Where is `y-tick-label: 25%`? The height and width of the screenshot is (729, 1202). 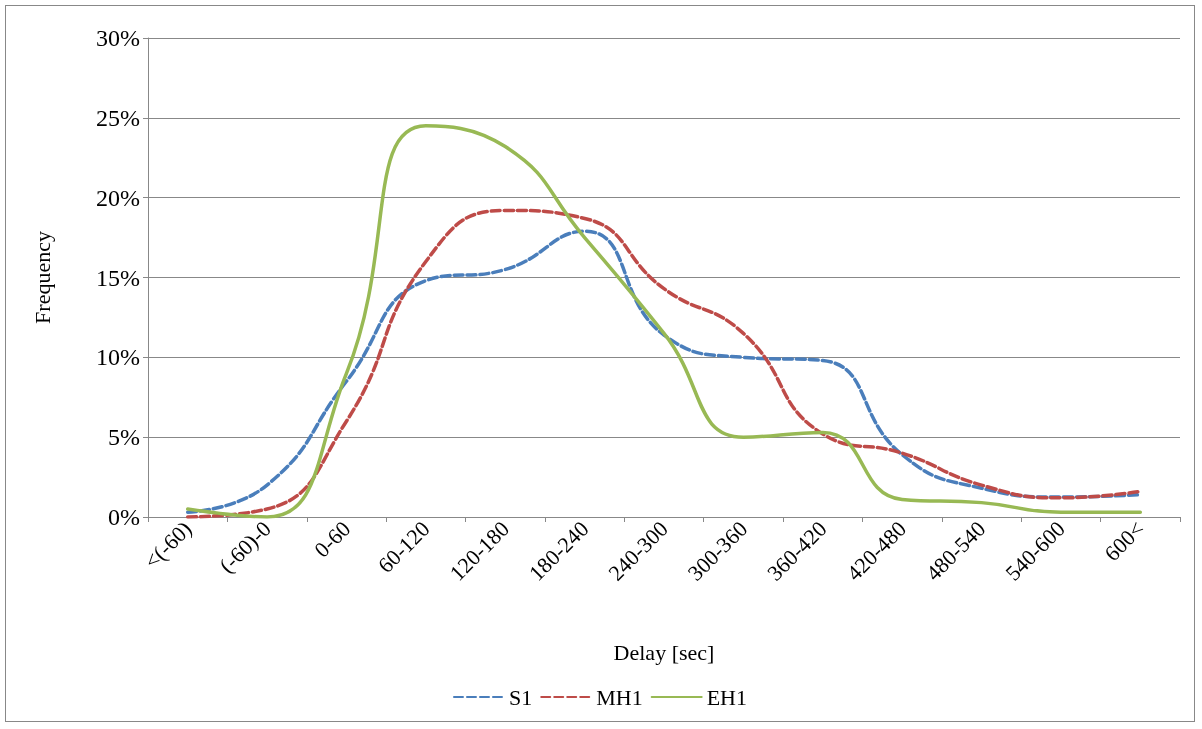
y-tick-label: 25% is located at coordinates (118, 117).